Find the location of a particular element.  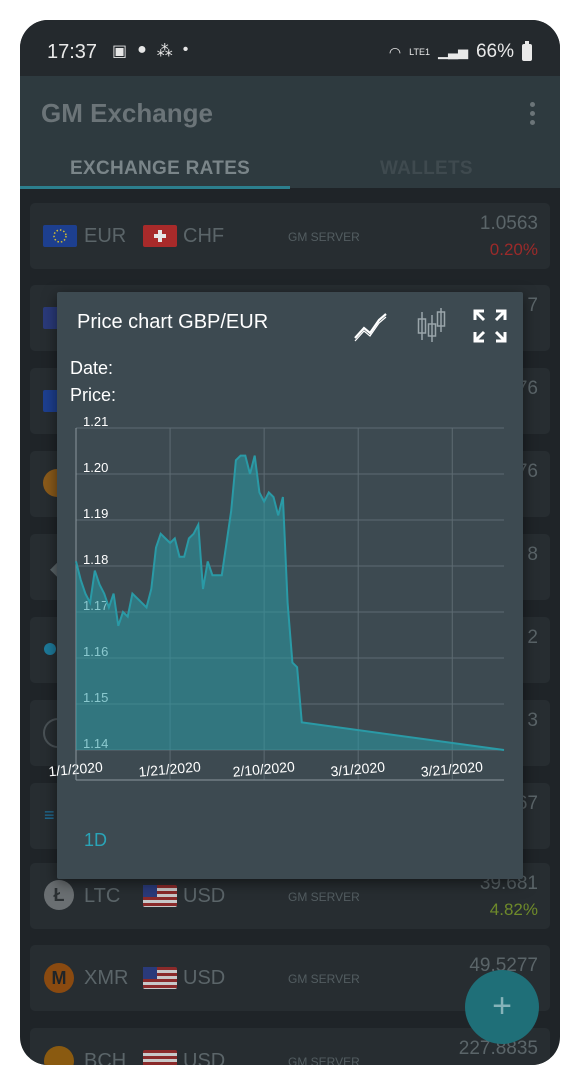

quote-currency: CHF is located at coordinates (204, 236).